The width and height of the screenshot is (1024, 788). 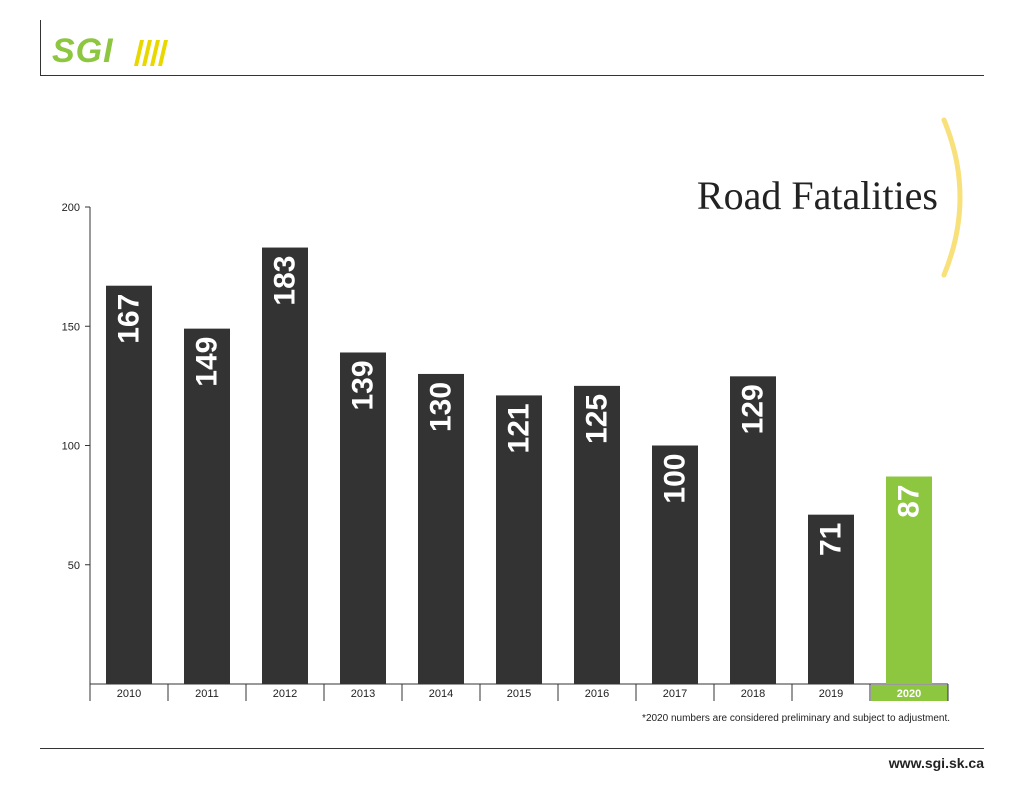 I want to click on highlight-category-box, so click(x=909, y=693).